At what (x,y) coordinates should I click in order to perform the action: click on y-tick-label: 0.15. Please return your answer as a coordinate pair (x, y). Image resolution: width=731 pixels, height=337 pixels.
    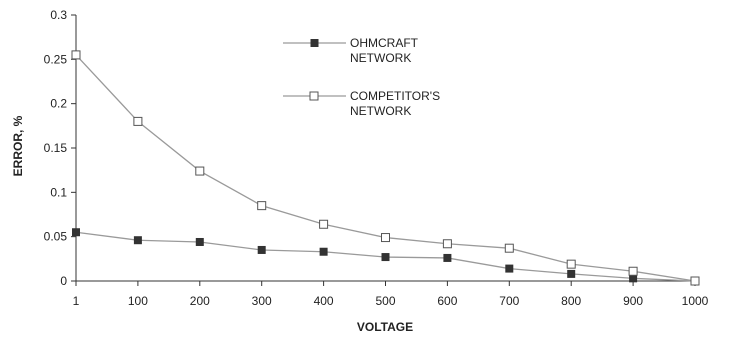
    Looking at the image, I should click on (56, 148).